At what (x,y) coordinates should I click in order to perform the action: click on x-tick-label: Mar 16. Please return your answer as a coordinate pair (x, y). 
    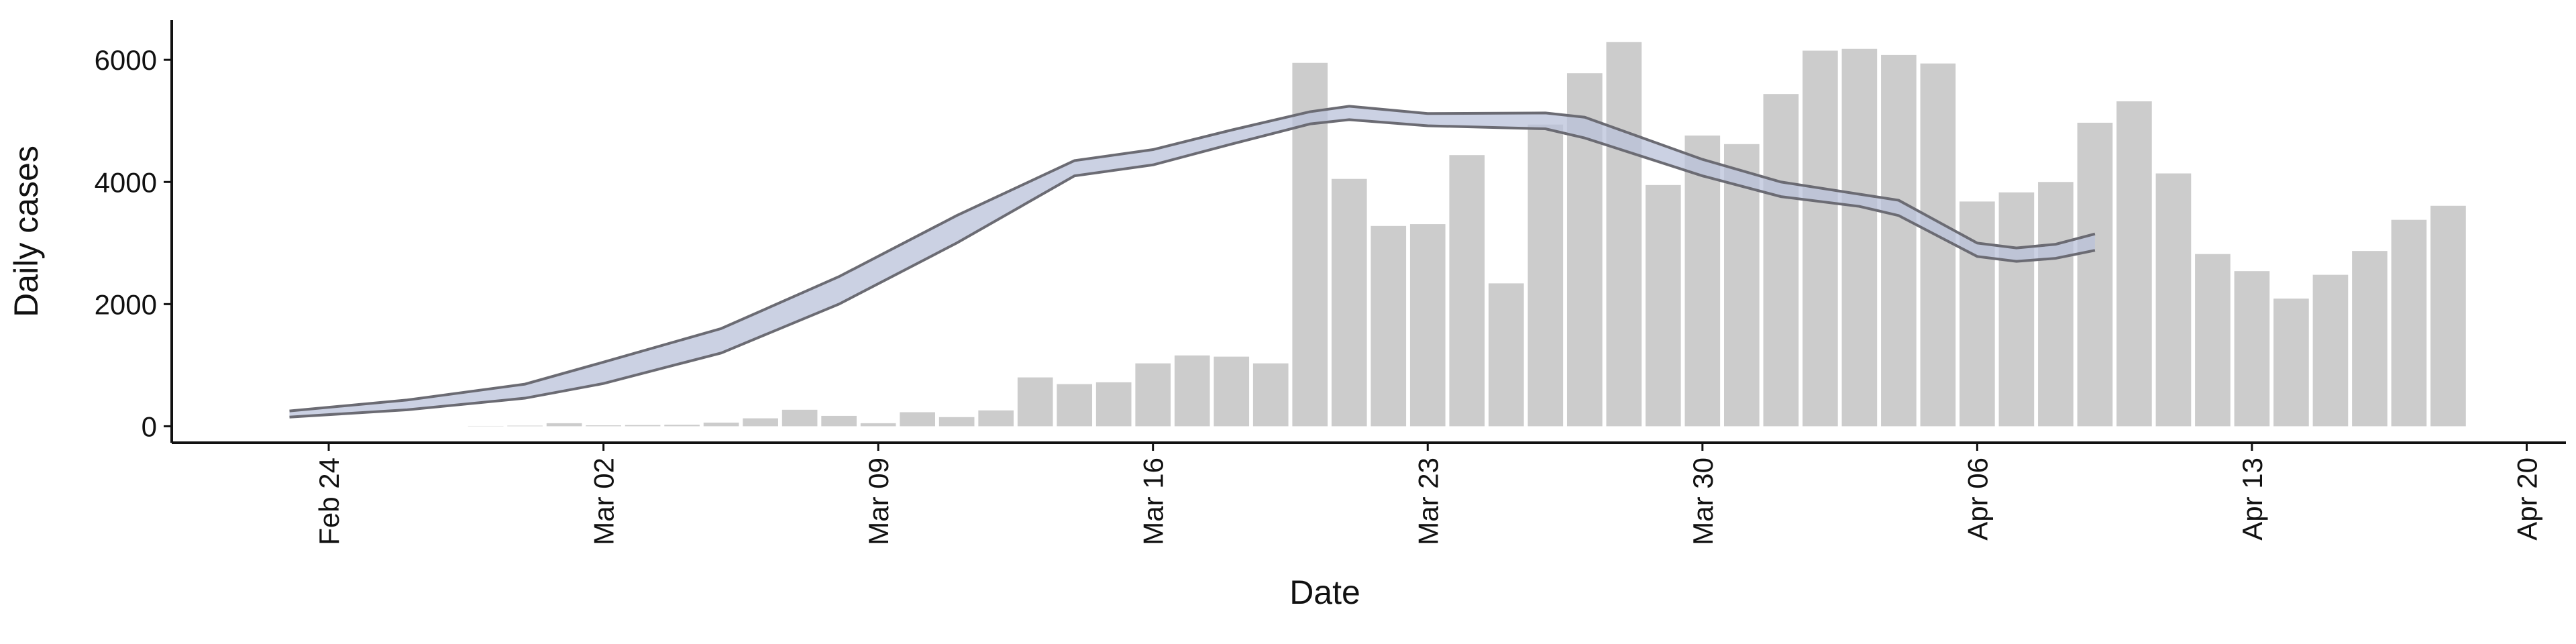
    Looking at the image, I should click on (1153, 501).